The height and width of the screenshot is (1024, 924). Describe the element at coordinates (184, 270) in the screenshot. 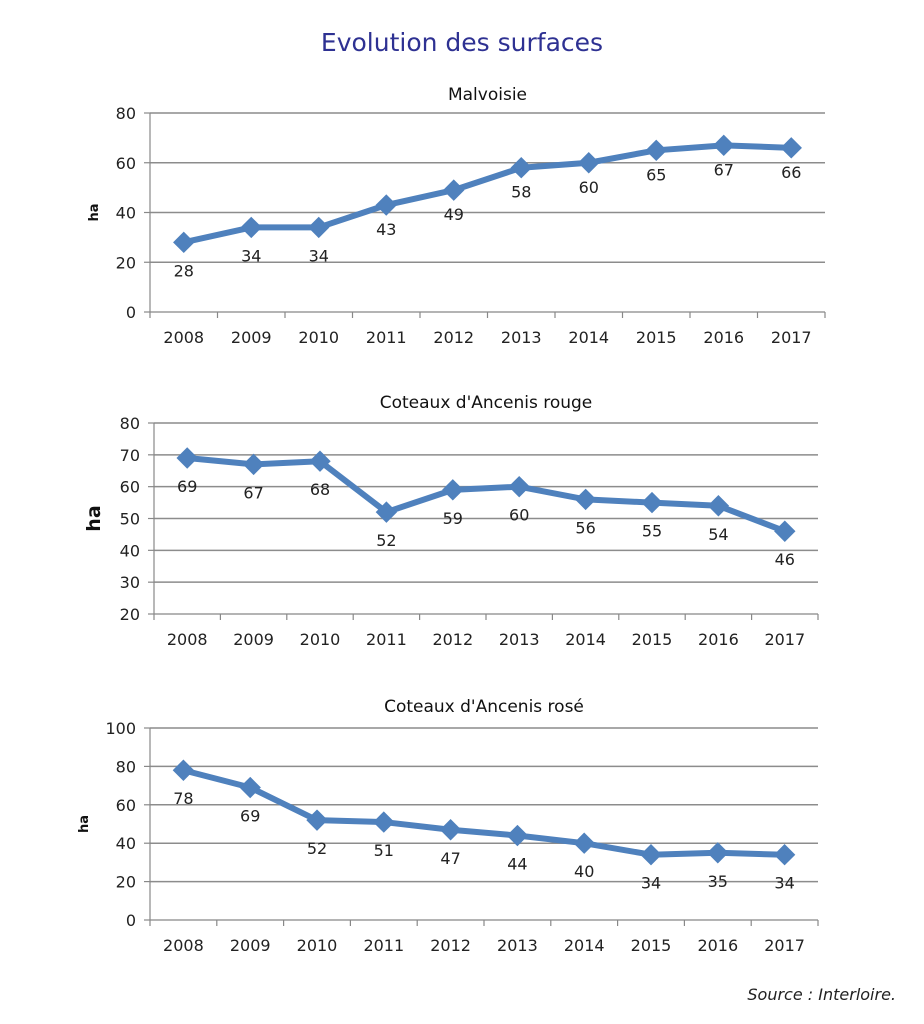

I see `data-label: 28` at that location.